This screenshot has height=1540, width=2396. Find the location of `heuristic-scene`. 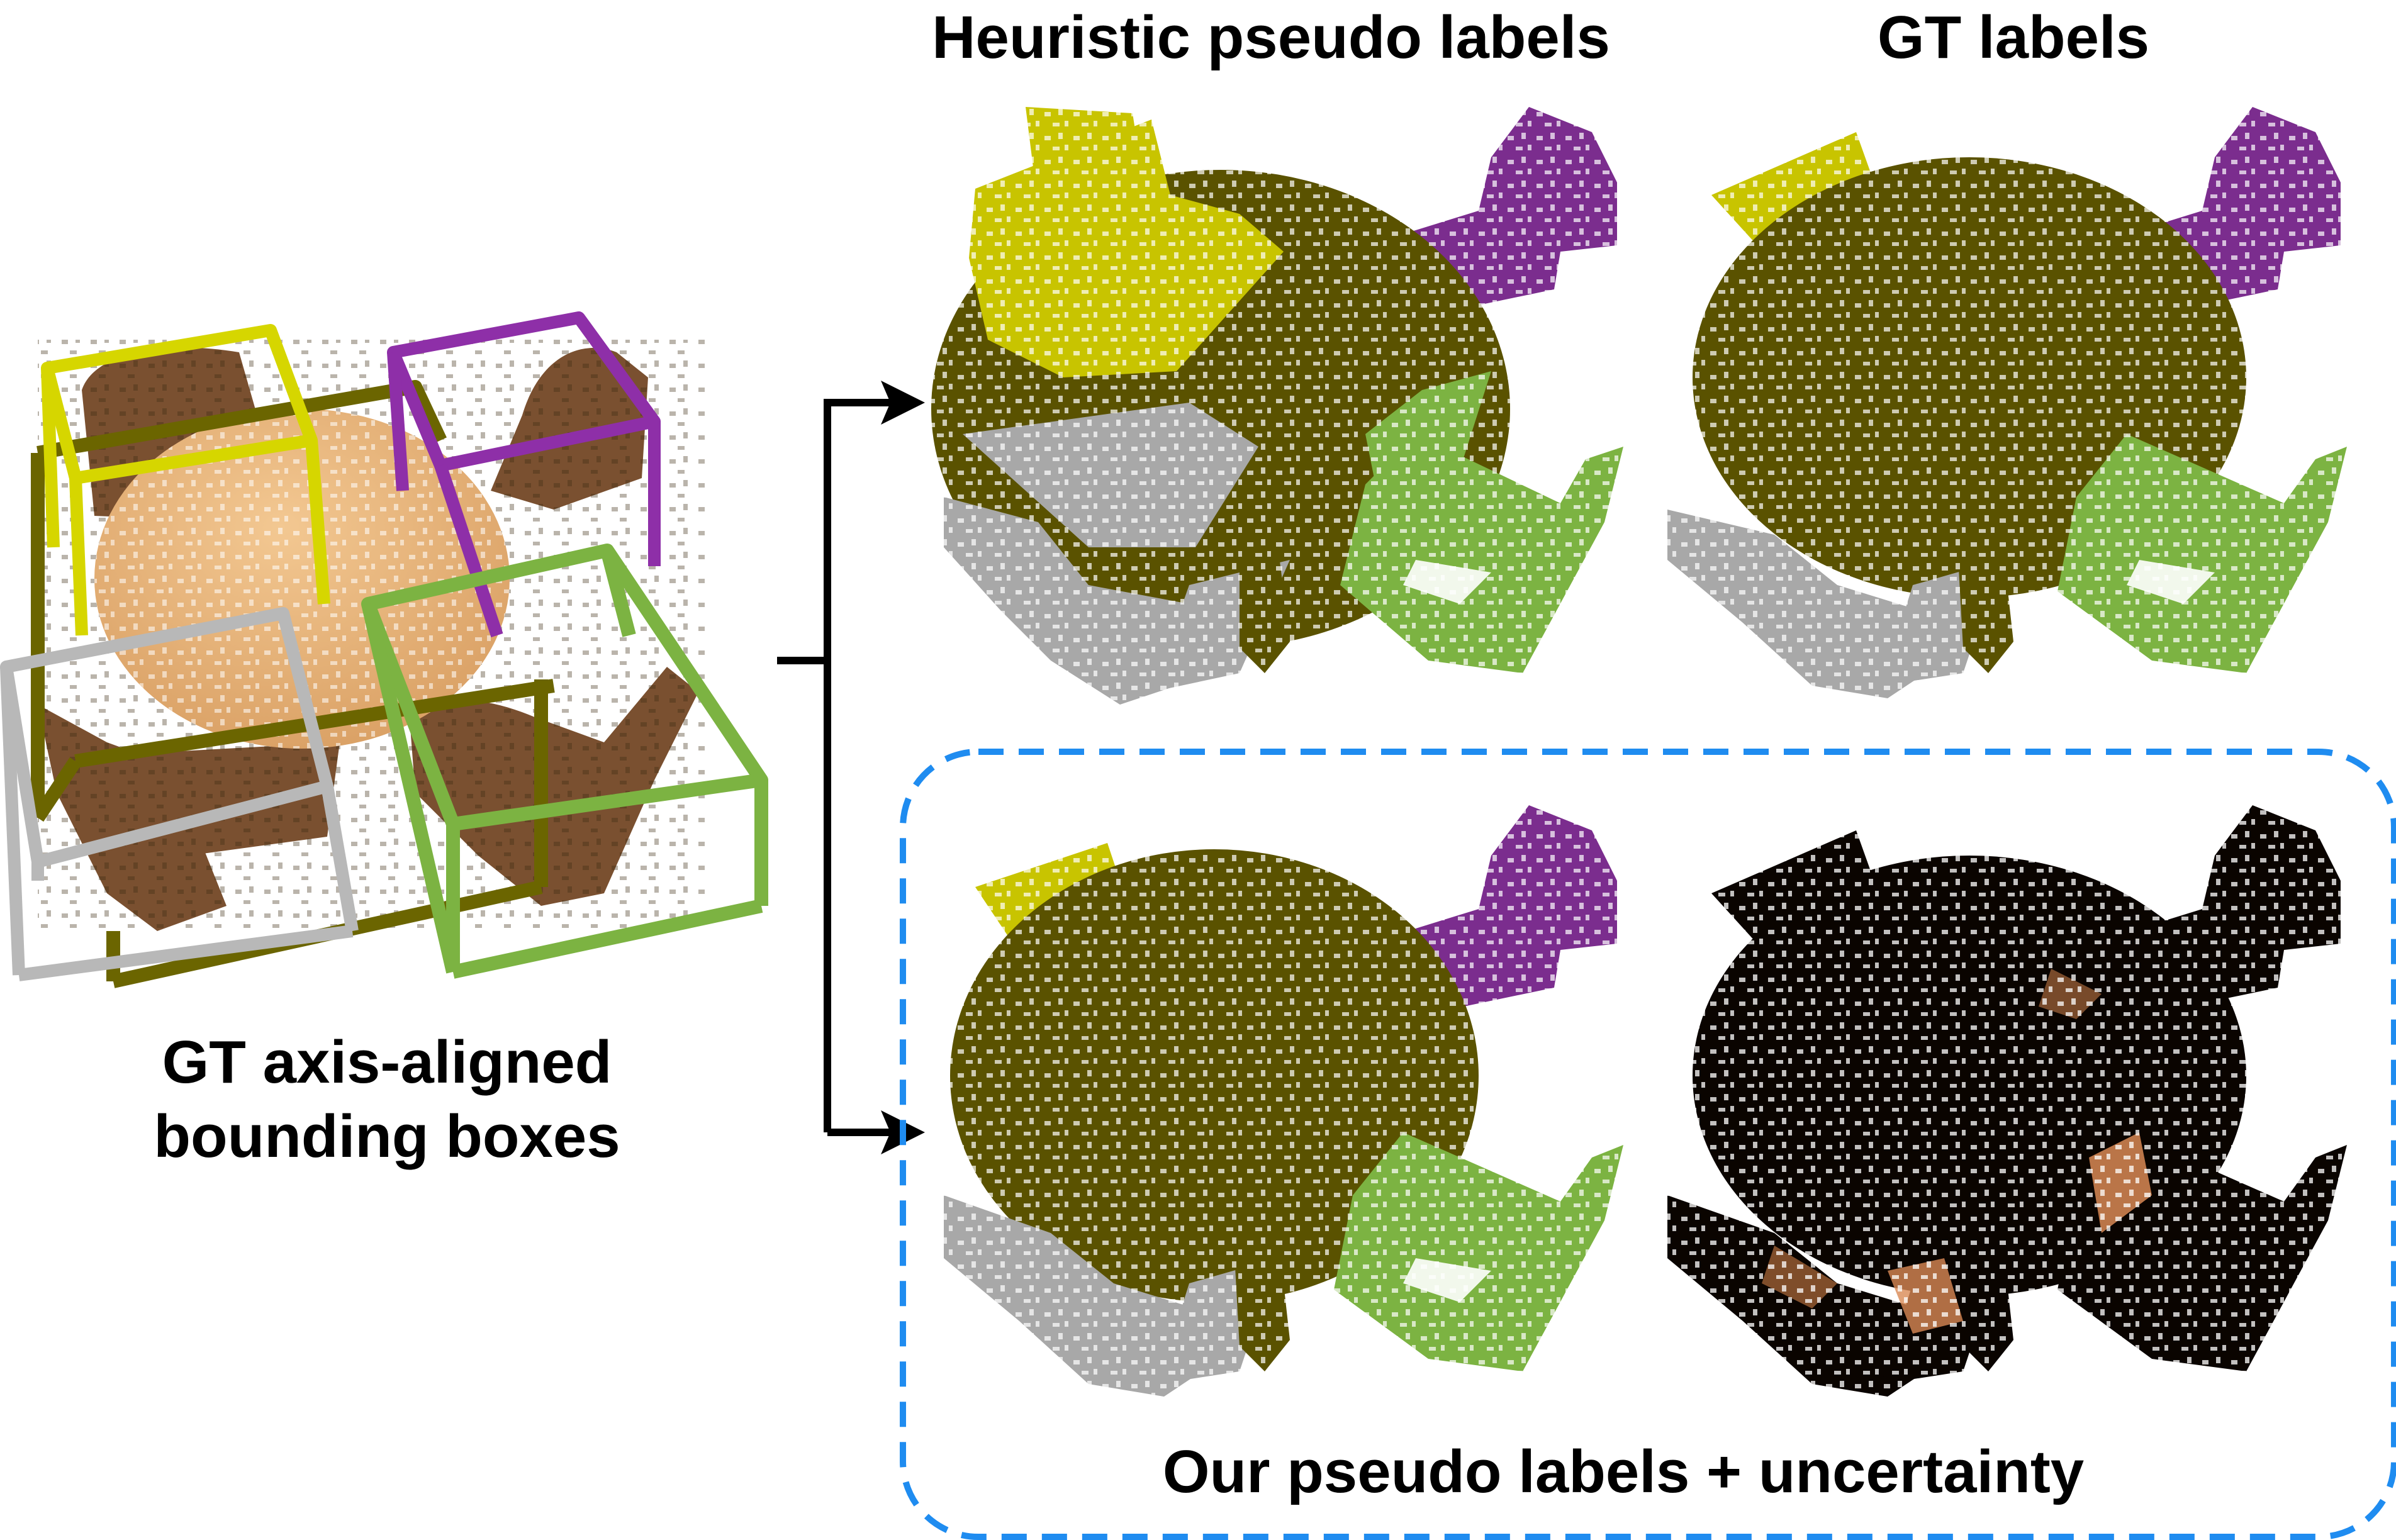

heuristic-scene is located at coordinates (1277, 409).